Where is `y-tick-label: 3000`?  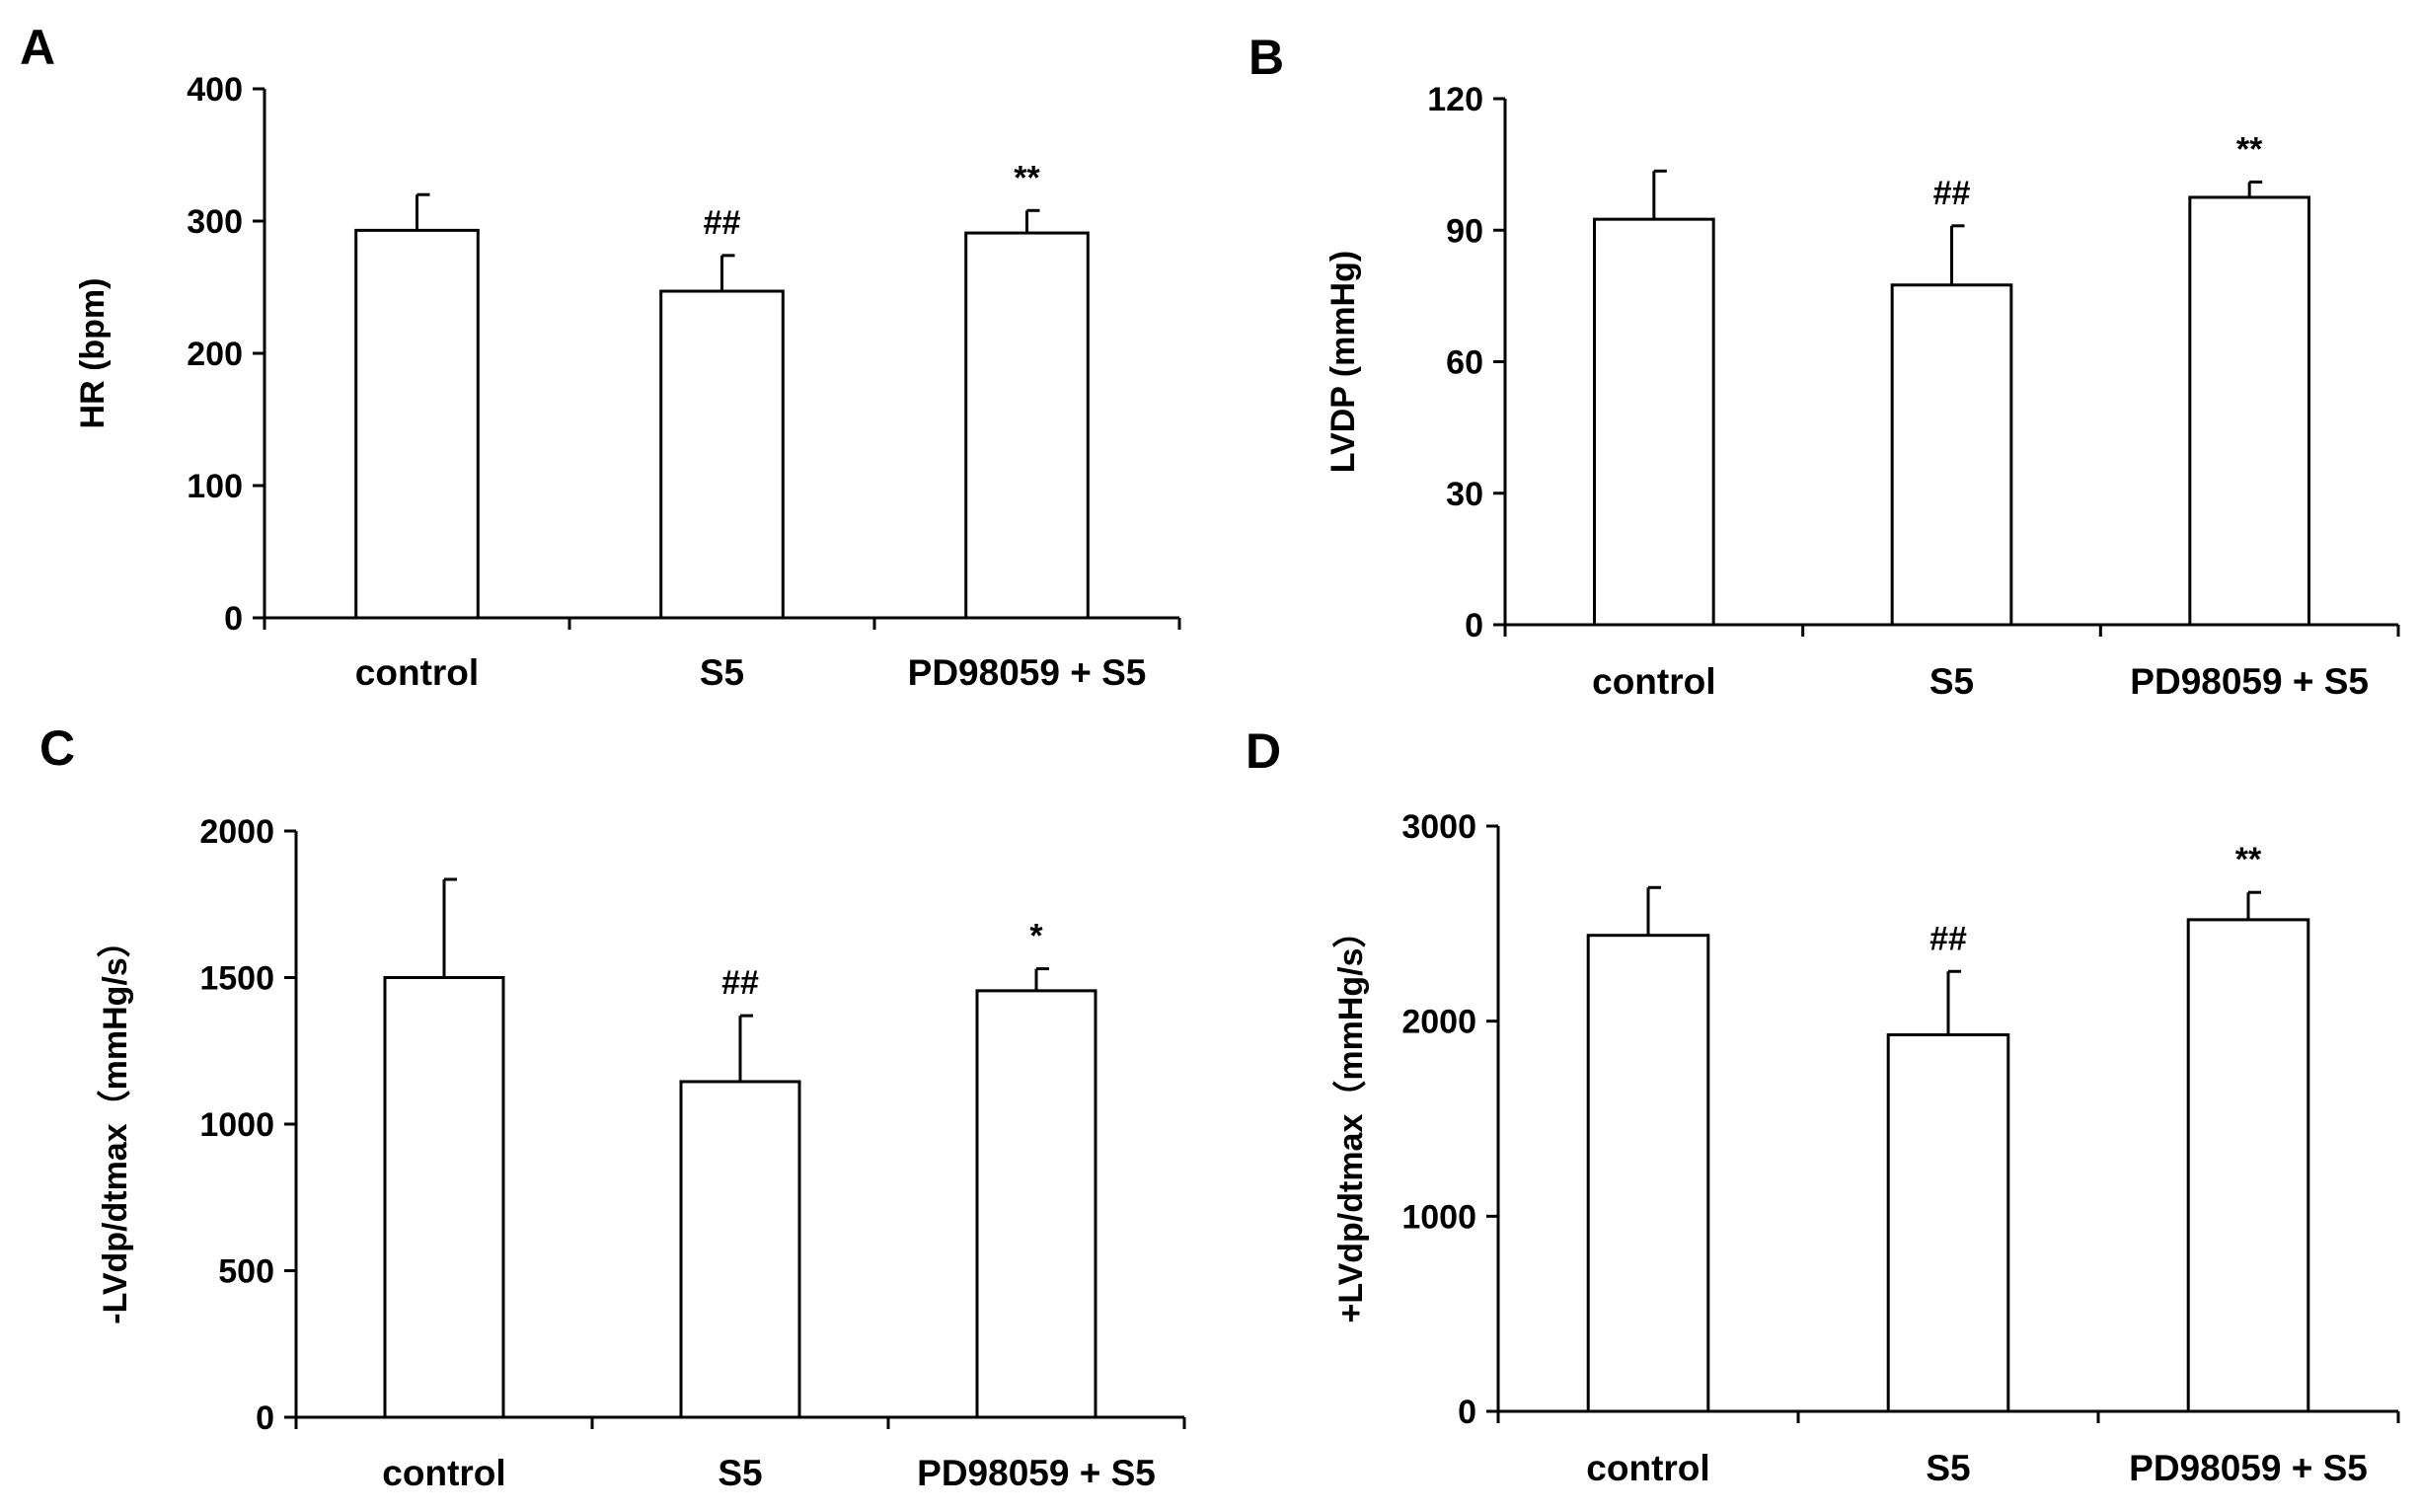
y-tick-label: 3000 is located at coordinates (1438, 827).